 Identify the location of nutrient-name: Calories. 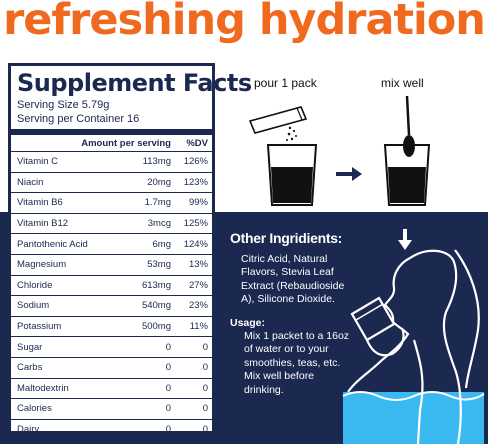
(34, 409).